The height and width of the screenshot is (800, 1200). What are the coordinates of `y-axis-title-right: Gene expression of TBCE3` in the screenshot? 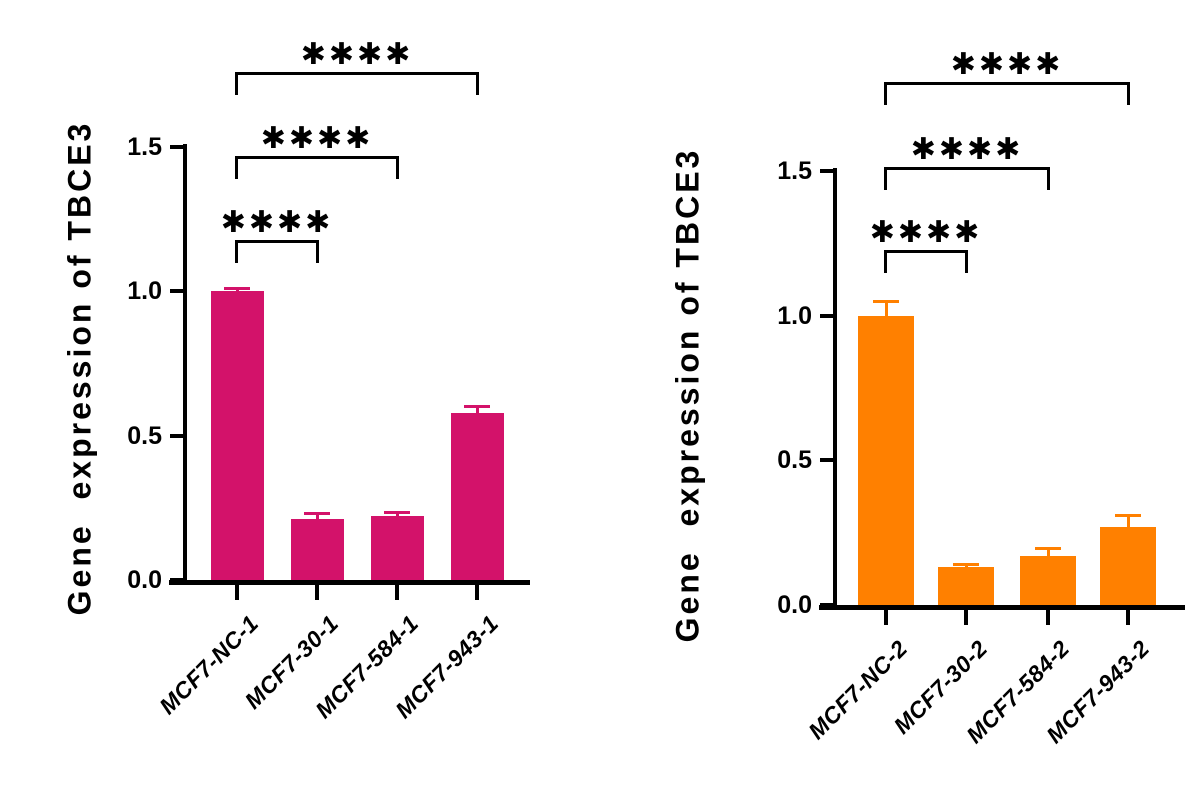 It's located at (687, 395).